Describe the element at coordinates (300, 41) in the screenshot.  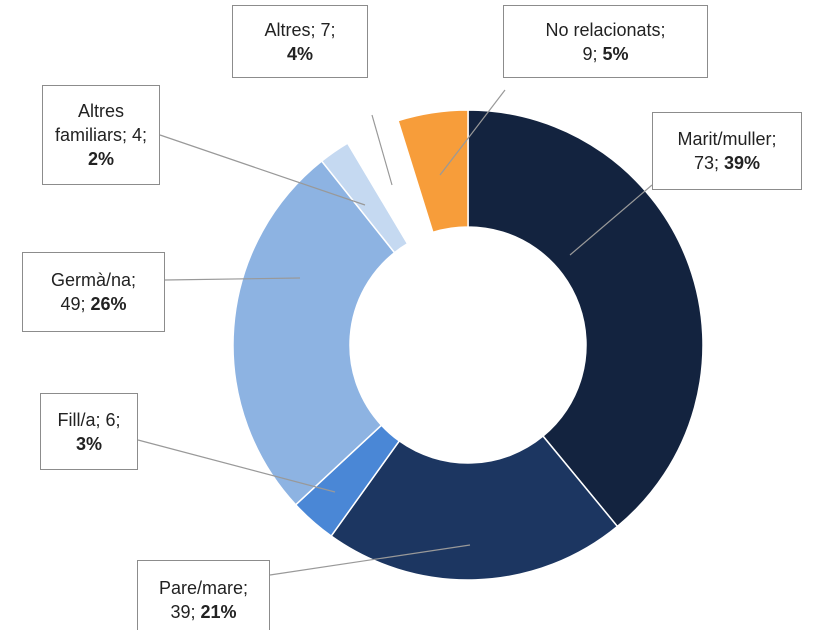
I see `data-label: Altres; 7; 4%` at that location.